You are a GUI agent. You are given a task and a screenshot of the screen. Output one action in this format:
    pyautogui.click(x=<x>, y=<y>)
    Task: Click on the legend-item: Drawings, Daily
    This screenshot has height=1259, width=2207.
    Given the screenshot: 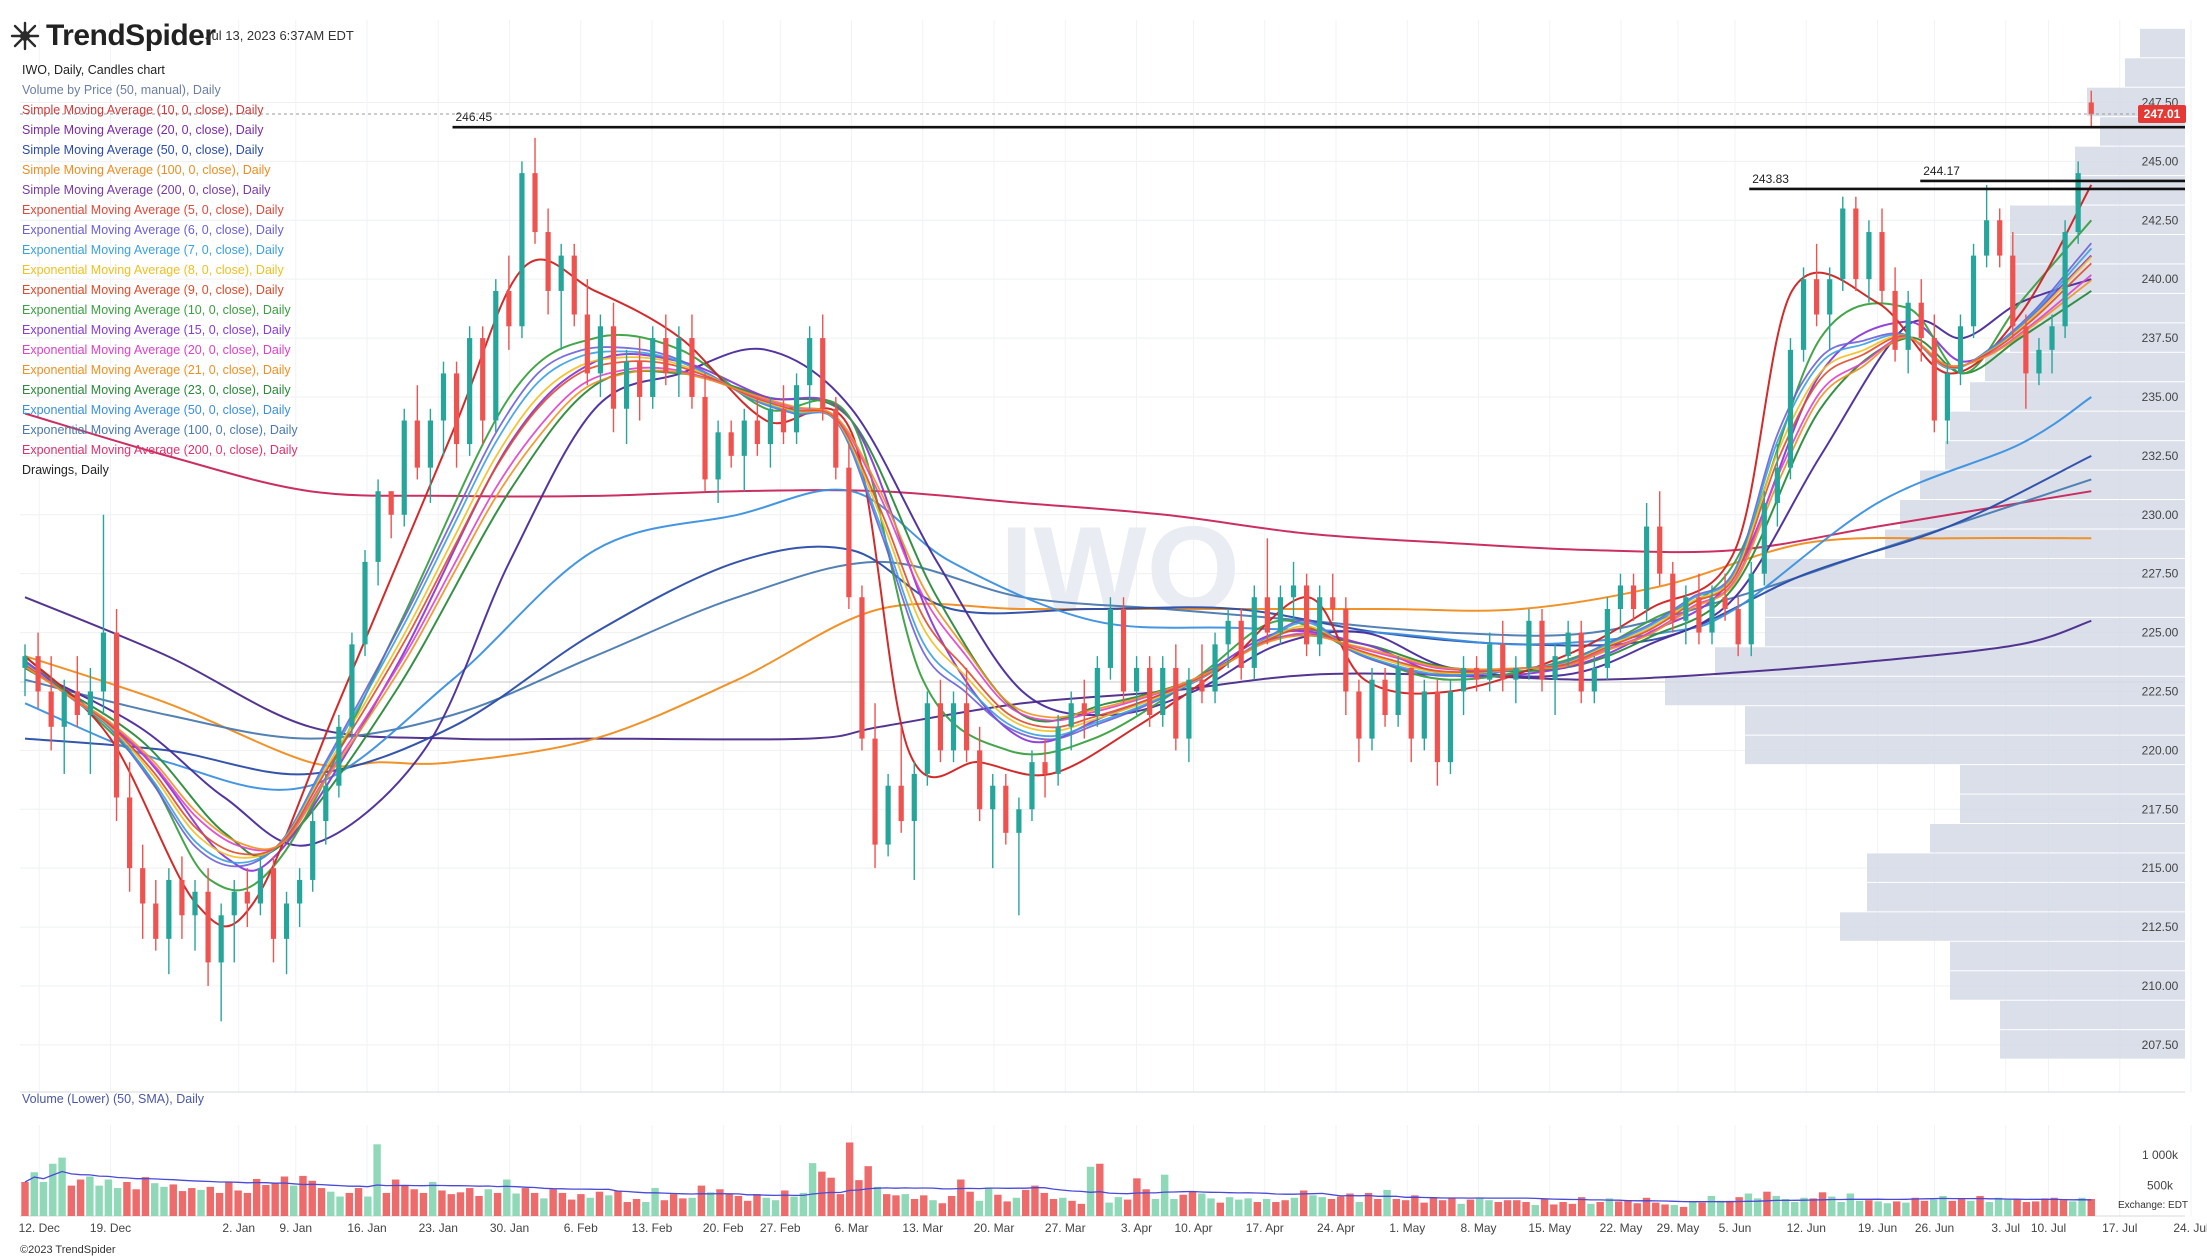 What is the action you would take?
    pyautogui.click(x=65, y=470)
    